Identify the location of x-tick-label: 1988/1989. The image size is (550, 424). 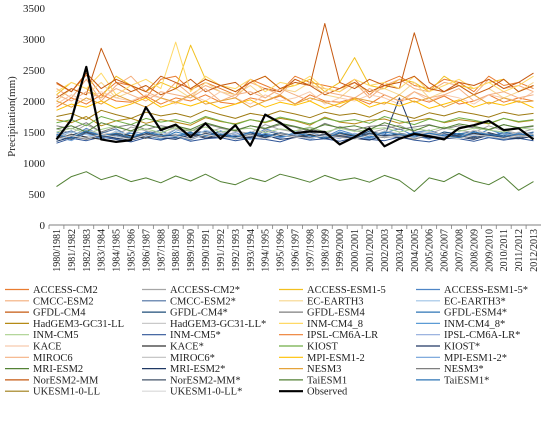
(176, 250).